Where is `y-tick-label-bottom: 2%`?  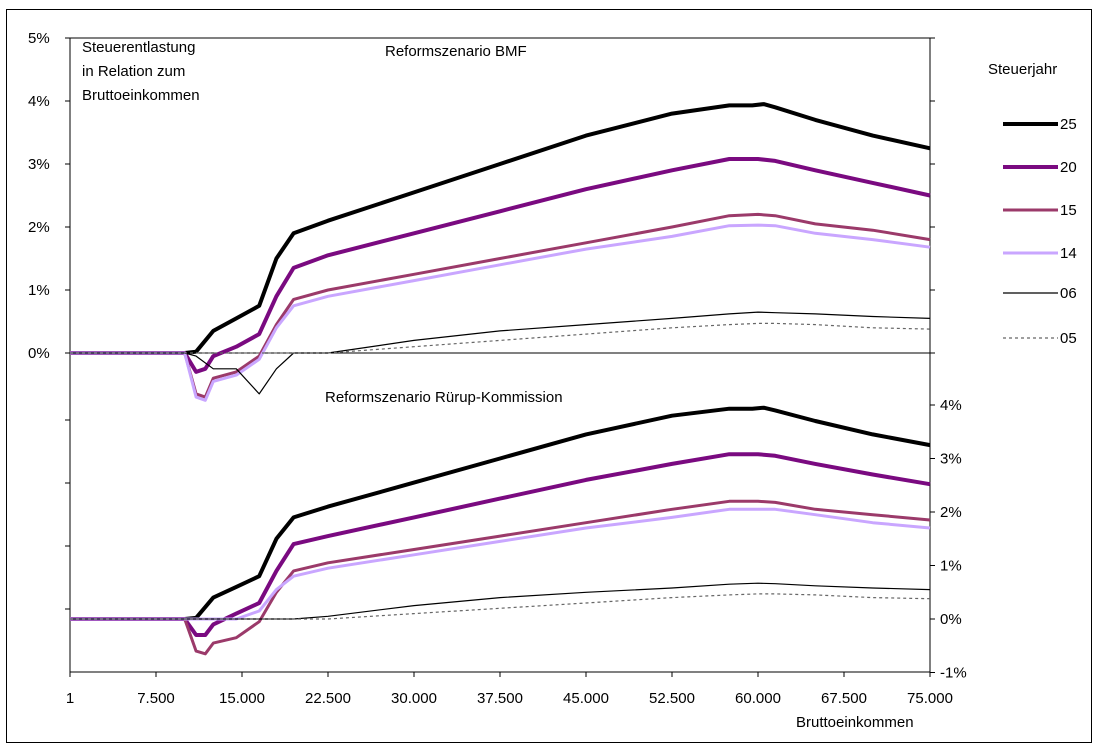 y-tick-label-bottom: 2% is located at coordinates (951, 512).